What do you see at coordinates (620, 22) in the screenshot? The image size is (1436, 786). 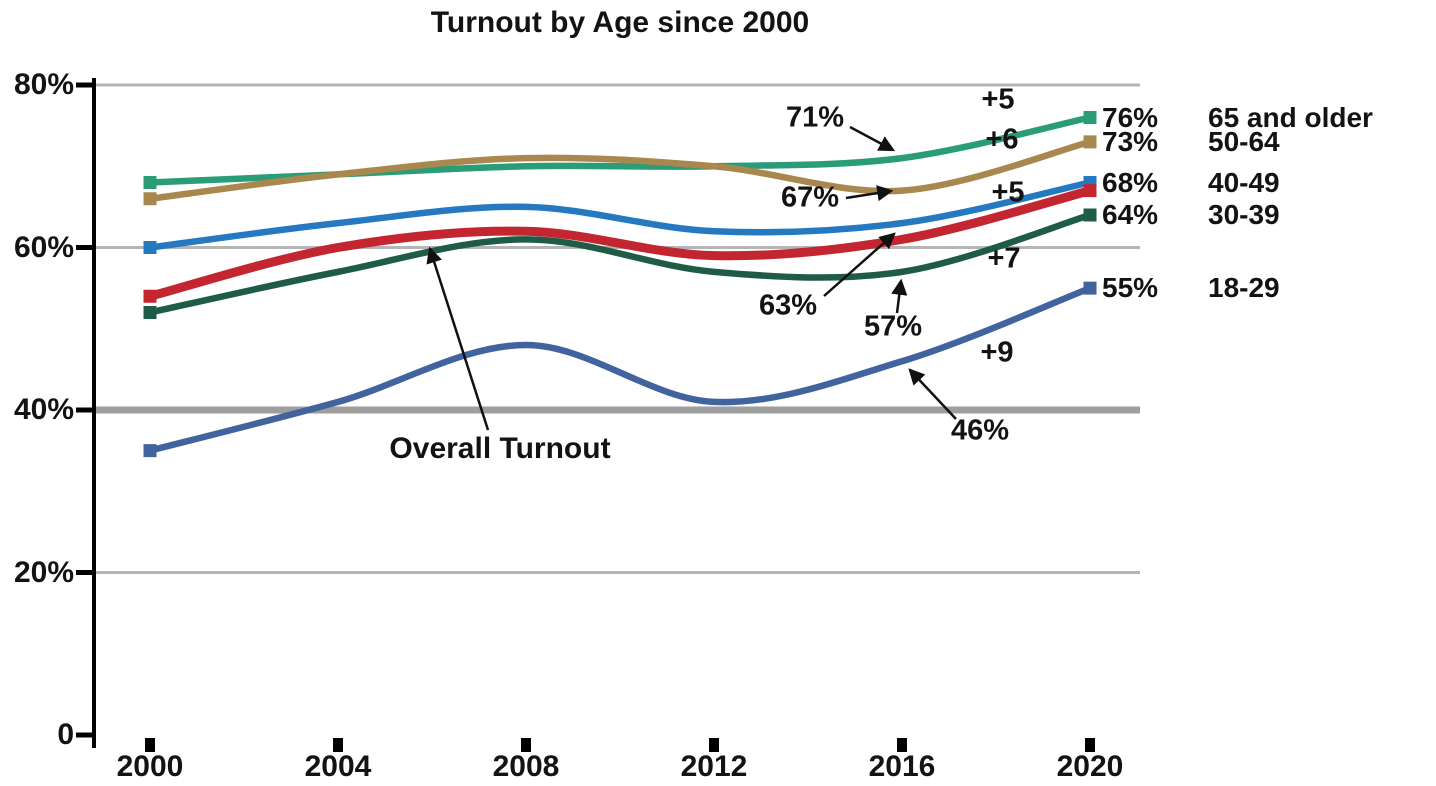 I see `chart-title: Turnout by Age since 2000` at bounding box center [620, 22].